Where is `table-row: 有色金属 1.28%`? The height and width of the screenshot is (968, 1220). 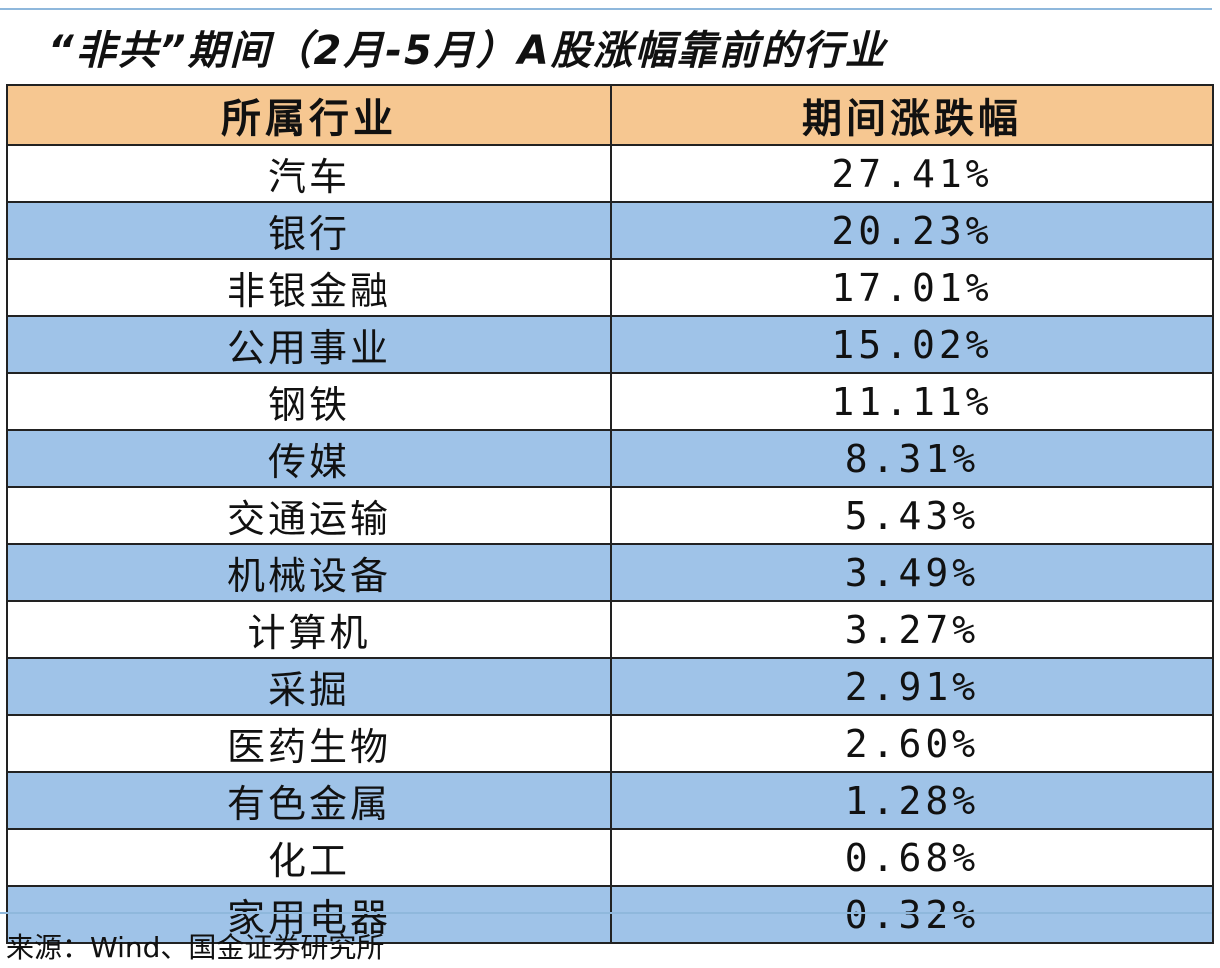
table-row: 有色金属 1.28% is located at coordinates (610, 800).